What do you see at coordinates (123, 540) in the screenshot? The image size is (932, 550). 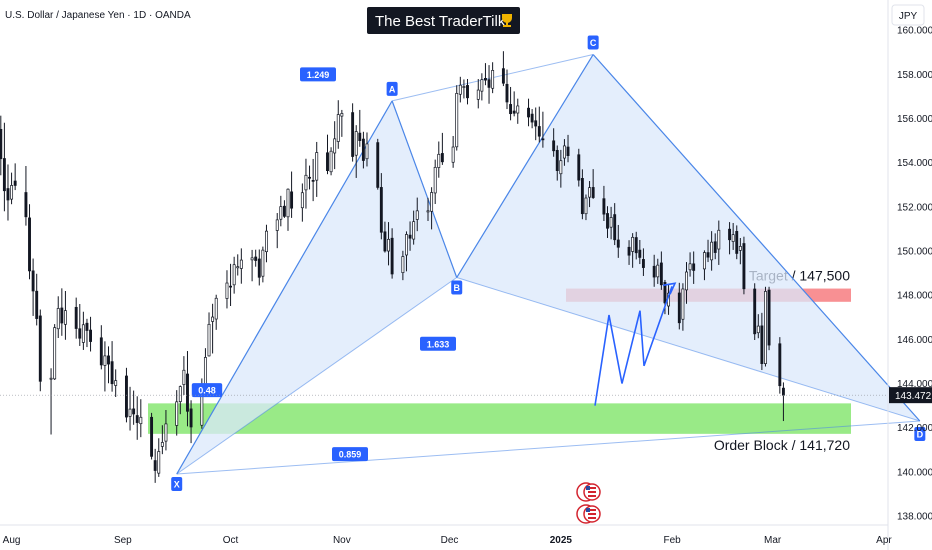 I see `time-tick-label: Sep` at bounding box center [123, 540].